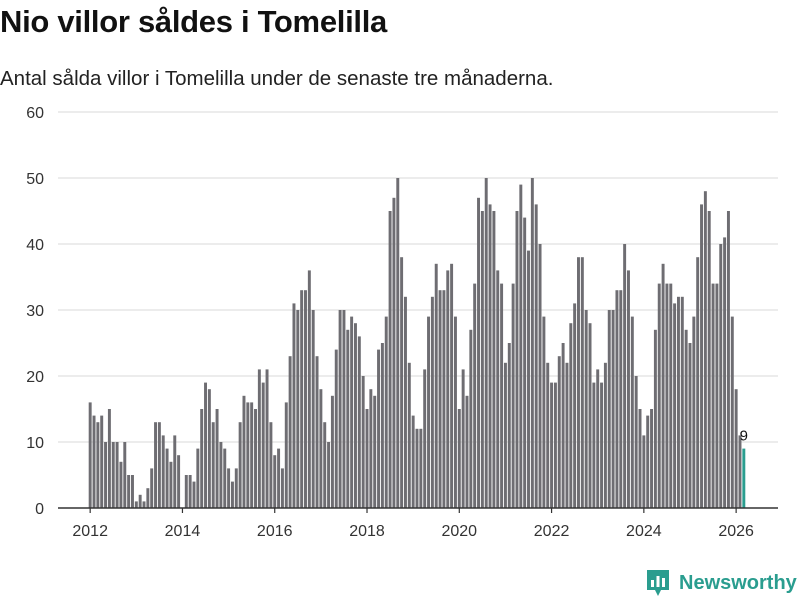 The width and height of the screenshot is (800, 600). I want to click on x-tick-label: 2024, so click(644, 531).